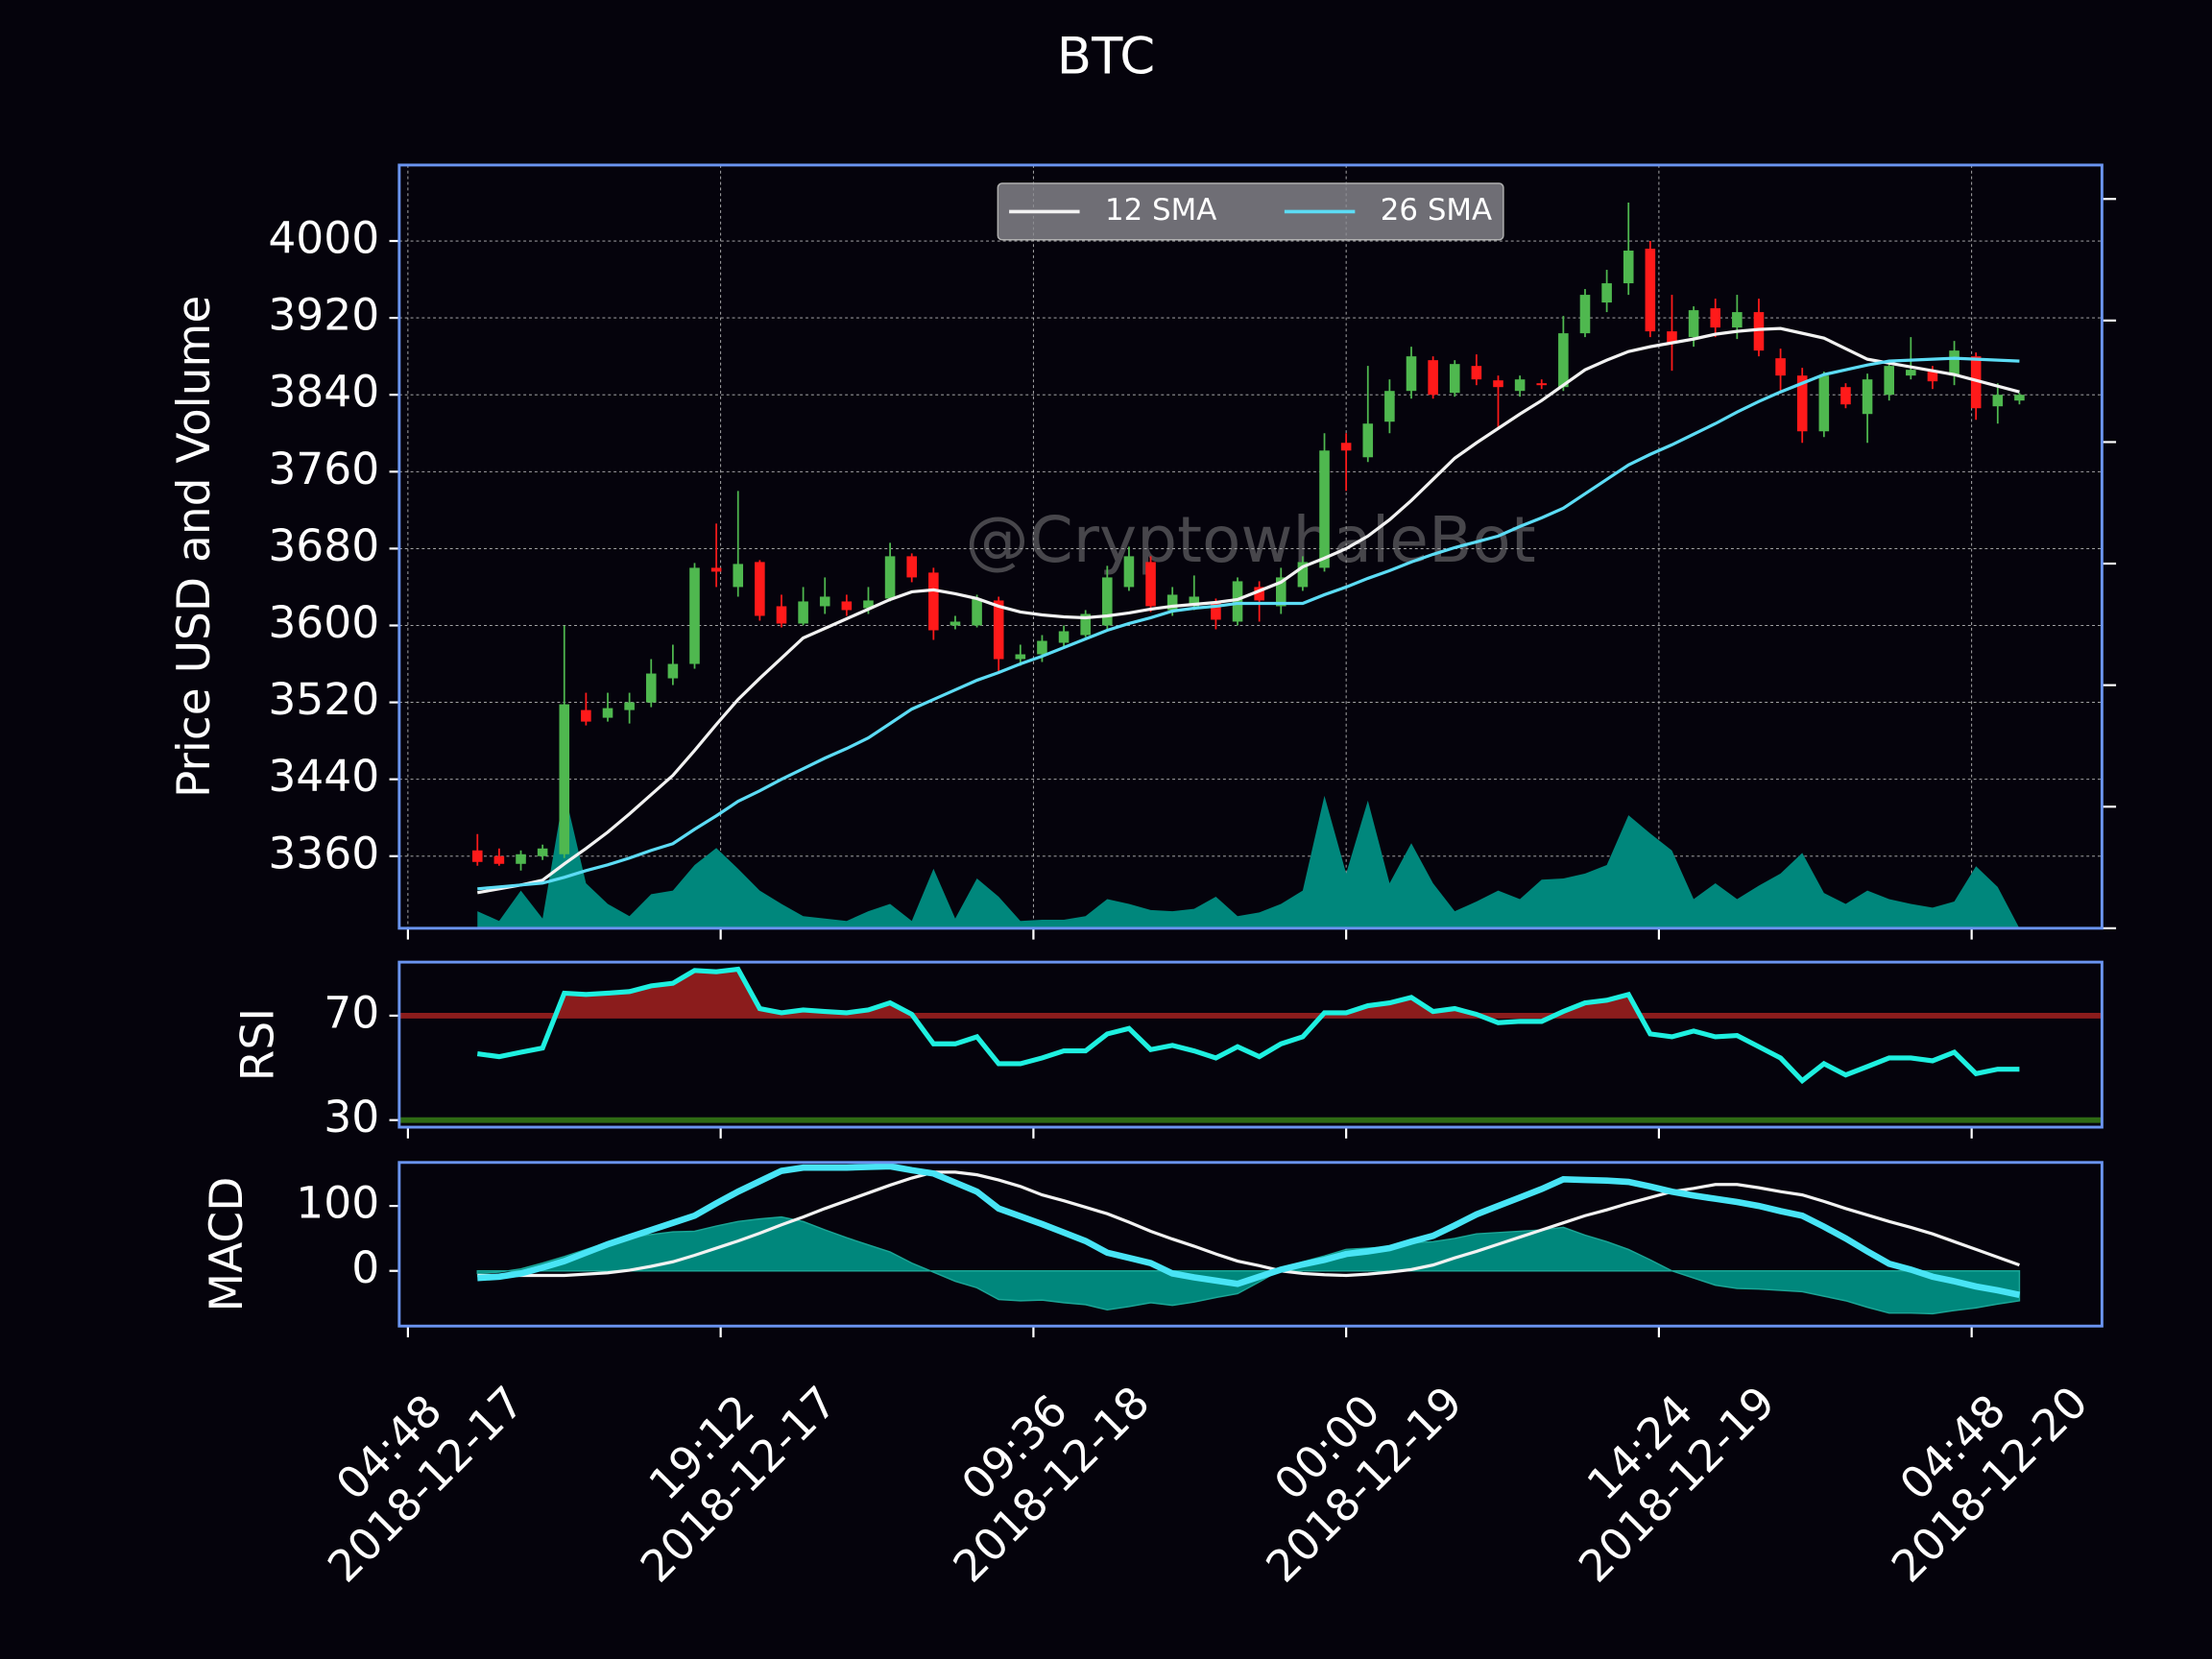  What do you see at coordinates (323, 238) in the screenshot?
I see `y-tick-label: 4000` at bounding box center [323, 238].